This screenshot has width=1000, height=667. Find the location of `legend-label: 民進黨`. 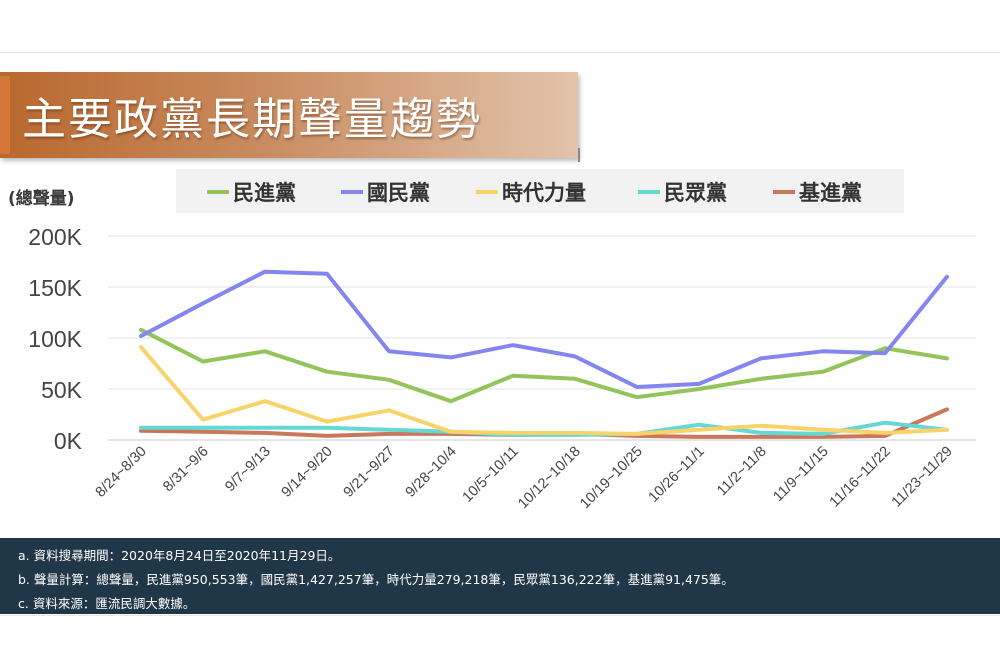

legend-label: 民進黨 is located at coordinates (264, 193).